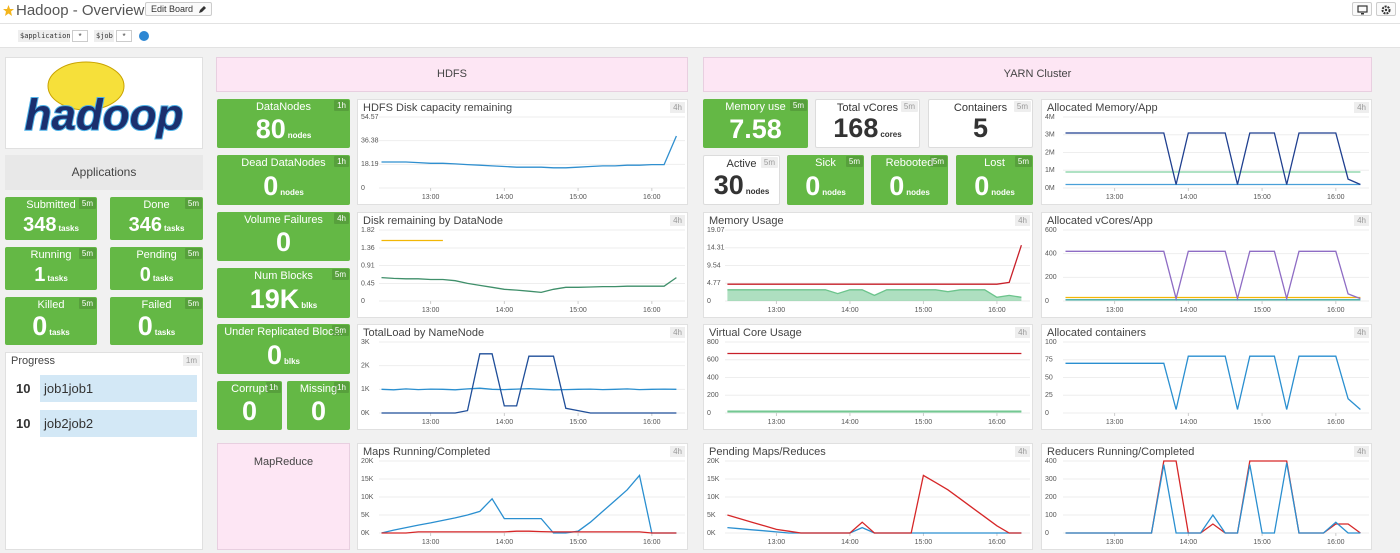 The height and width of the screenshot is (553, 1400). Describe the element at coordinates (274, 299) in the screenshot. I see `tile-value: 19K` at that location.